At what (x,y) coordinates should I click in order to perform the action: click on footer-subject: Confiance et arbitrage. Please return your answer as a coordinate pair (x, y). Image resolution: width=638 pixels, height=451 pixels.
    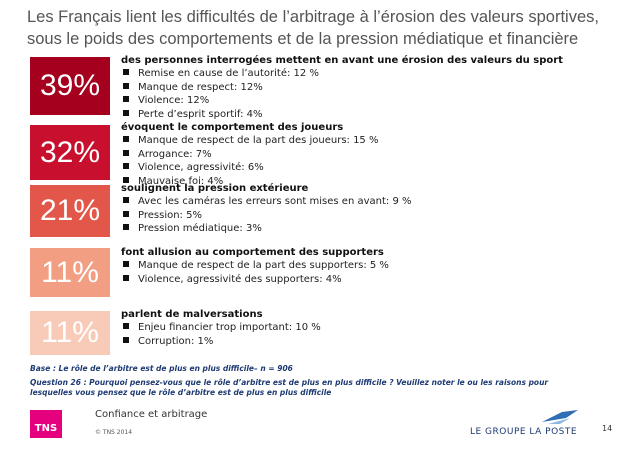
    Looking at the image, I should click on (151, 414).